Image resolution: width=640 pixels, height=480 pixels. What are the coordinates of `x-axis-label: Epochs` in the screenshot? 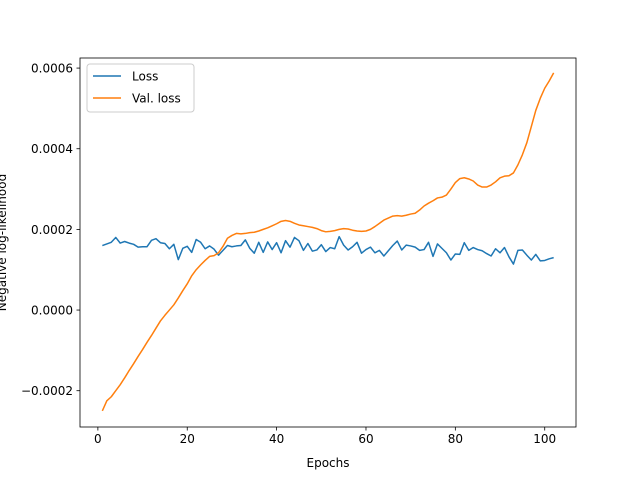 It's located at (328, 463).